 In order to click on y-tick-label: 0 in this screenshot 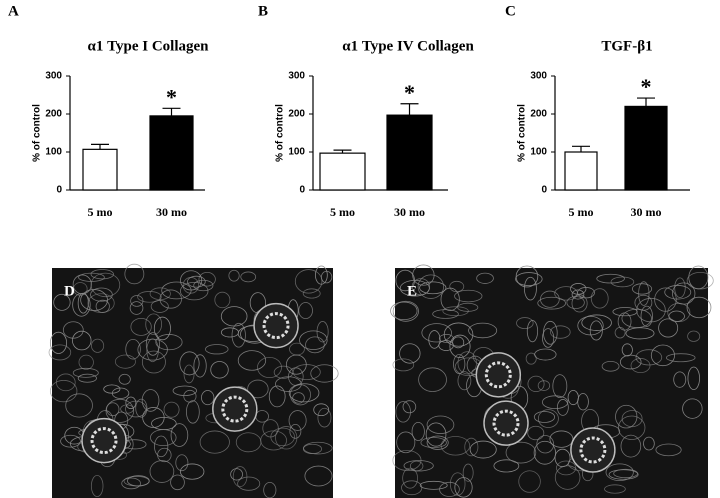, I will do `click(302, 190)`.